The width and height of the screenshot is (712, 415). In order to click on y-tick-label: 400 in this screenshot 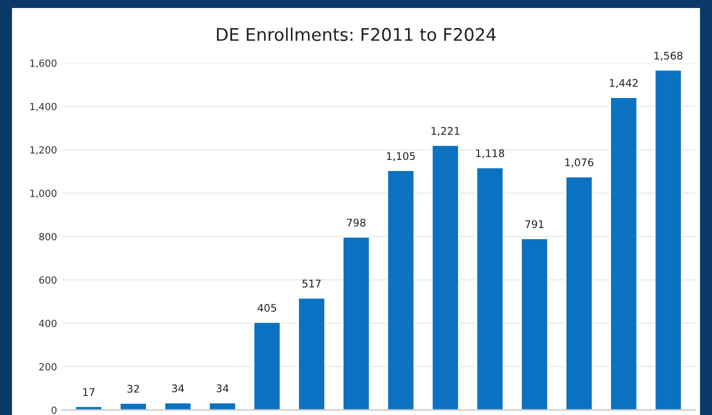, I will do `click(47, 324)`.